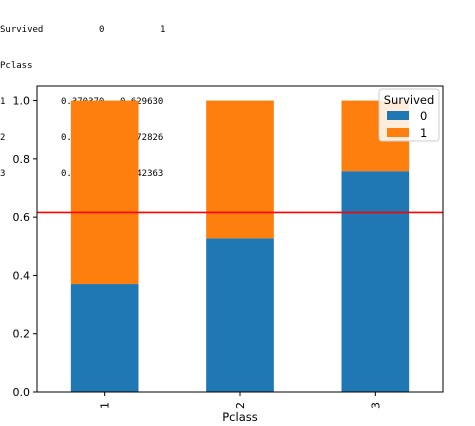  Describe the element at coordinates (142, 138) in the screenshot. I see `table-cell: 0.472826` at that location.